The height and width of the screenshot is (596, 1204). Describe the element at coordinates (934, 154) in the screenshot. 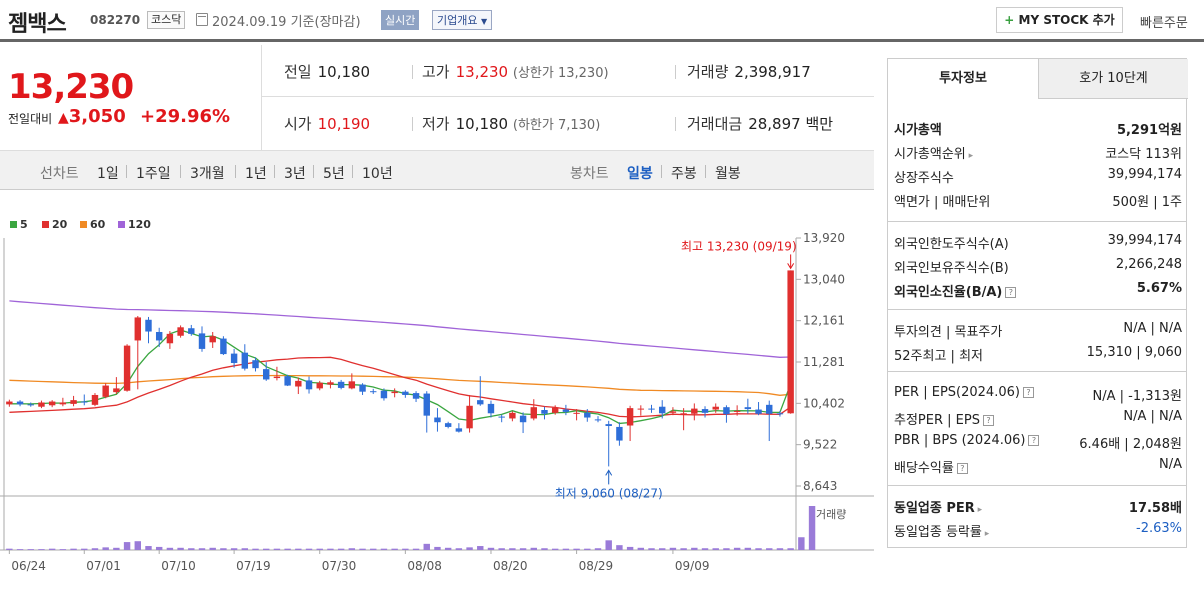

I see `info-label: 시가총액순위 ▸` at that location.